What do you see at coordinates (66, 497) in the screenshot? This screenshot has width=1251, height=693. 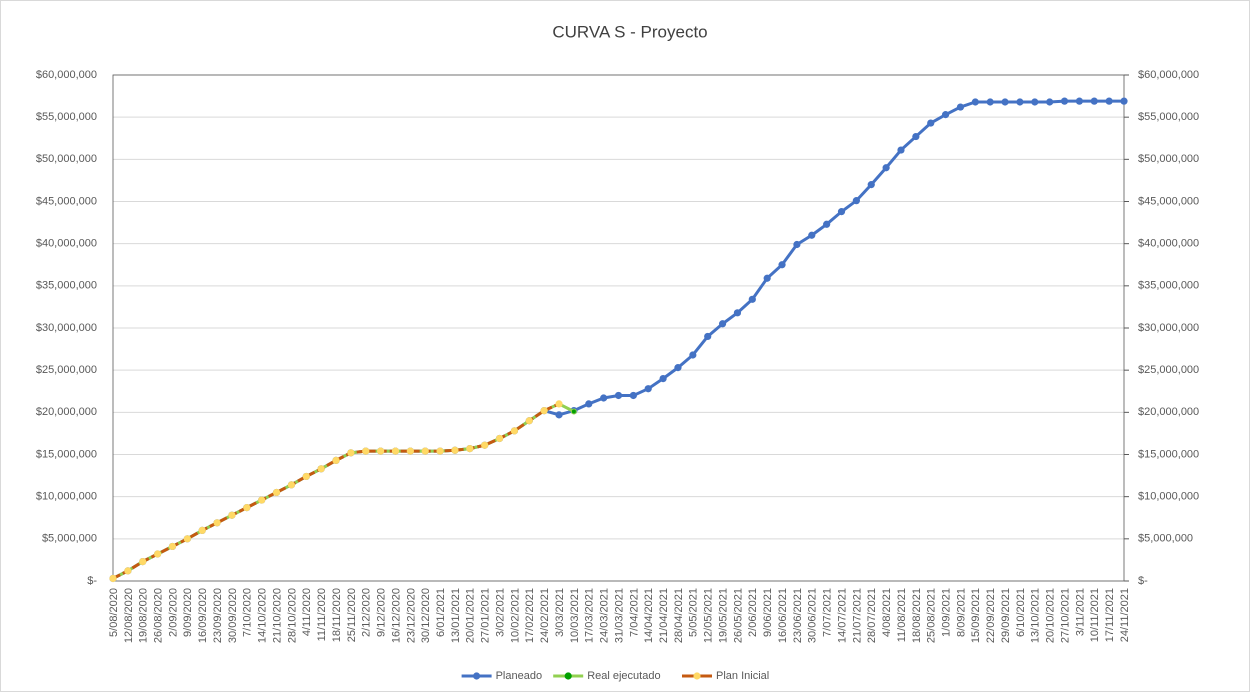 I see `y-tick-label: $10,000,000` at bounding box center [66, 497].